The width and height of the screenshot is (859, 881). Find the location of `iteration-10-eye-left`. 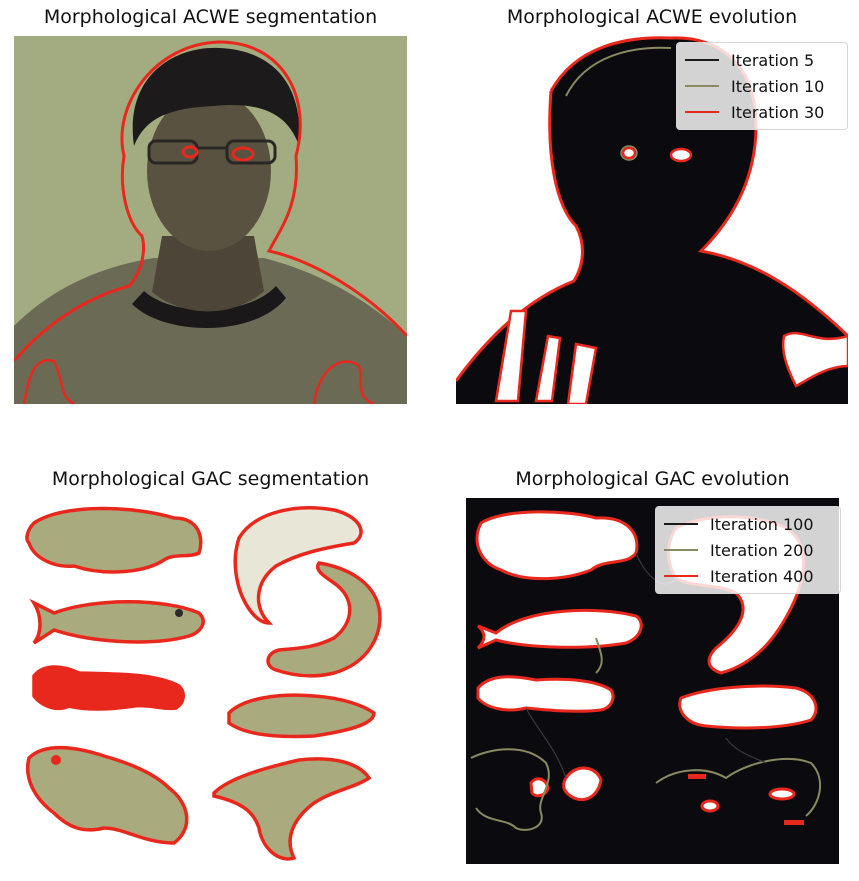

iteration-10-eye-left is located at coordinates (629, 153).